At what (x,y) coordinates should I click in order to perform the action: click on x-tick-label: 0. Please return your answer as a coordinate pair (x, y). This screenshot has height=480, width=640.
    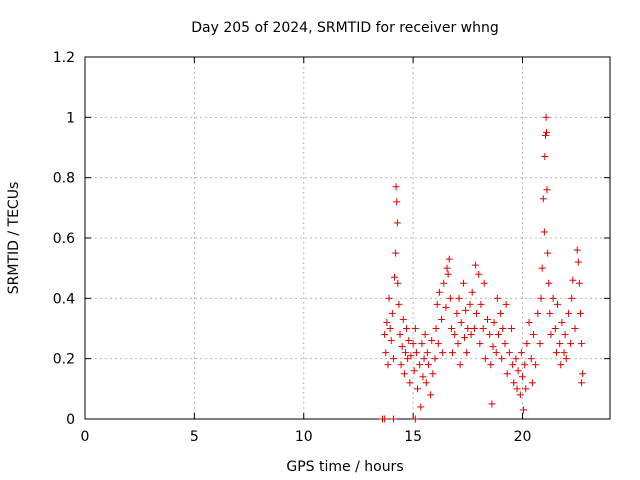
    Looking at the image, I should click on (85, 437).